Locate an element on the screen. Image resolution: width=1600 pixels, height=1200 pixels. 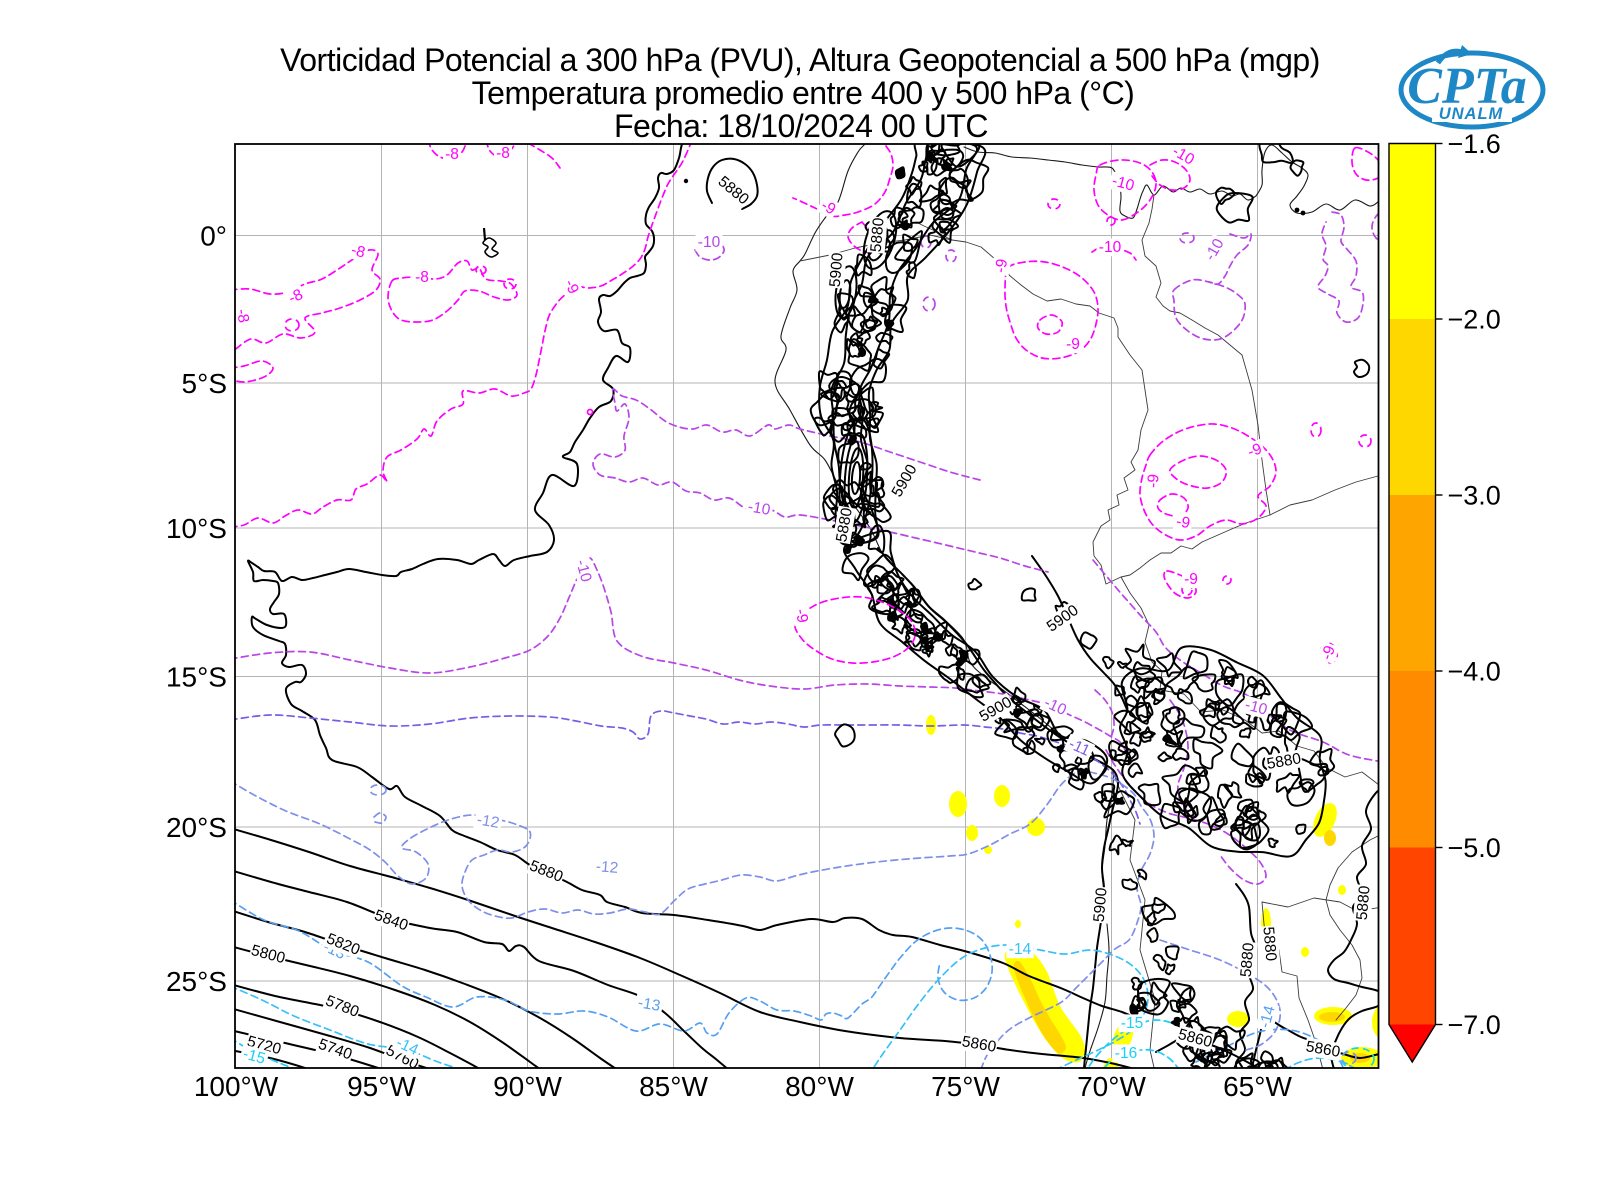
svg-text: −5.0 is located at coordinates (1474, 848).